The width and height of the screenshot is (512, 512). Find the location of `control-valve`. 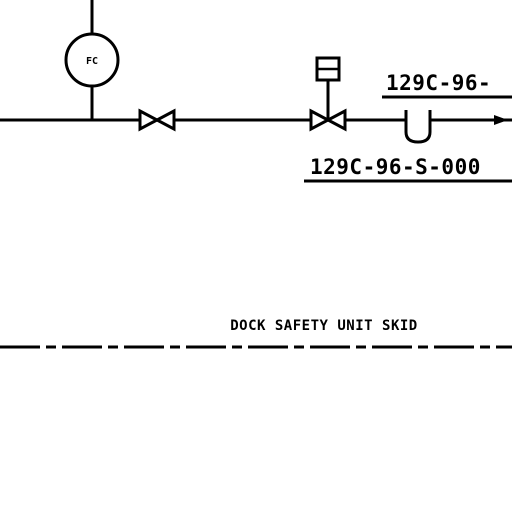

control-valve is located at coordinates (328, 94).